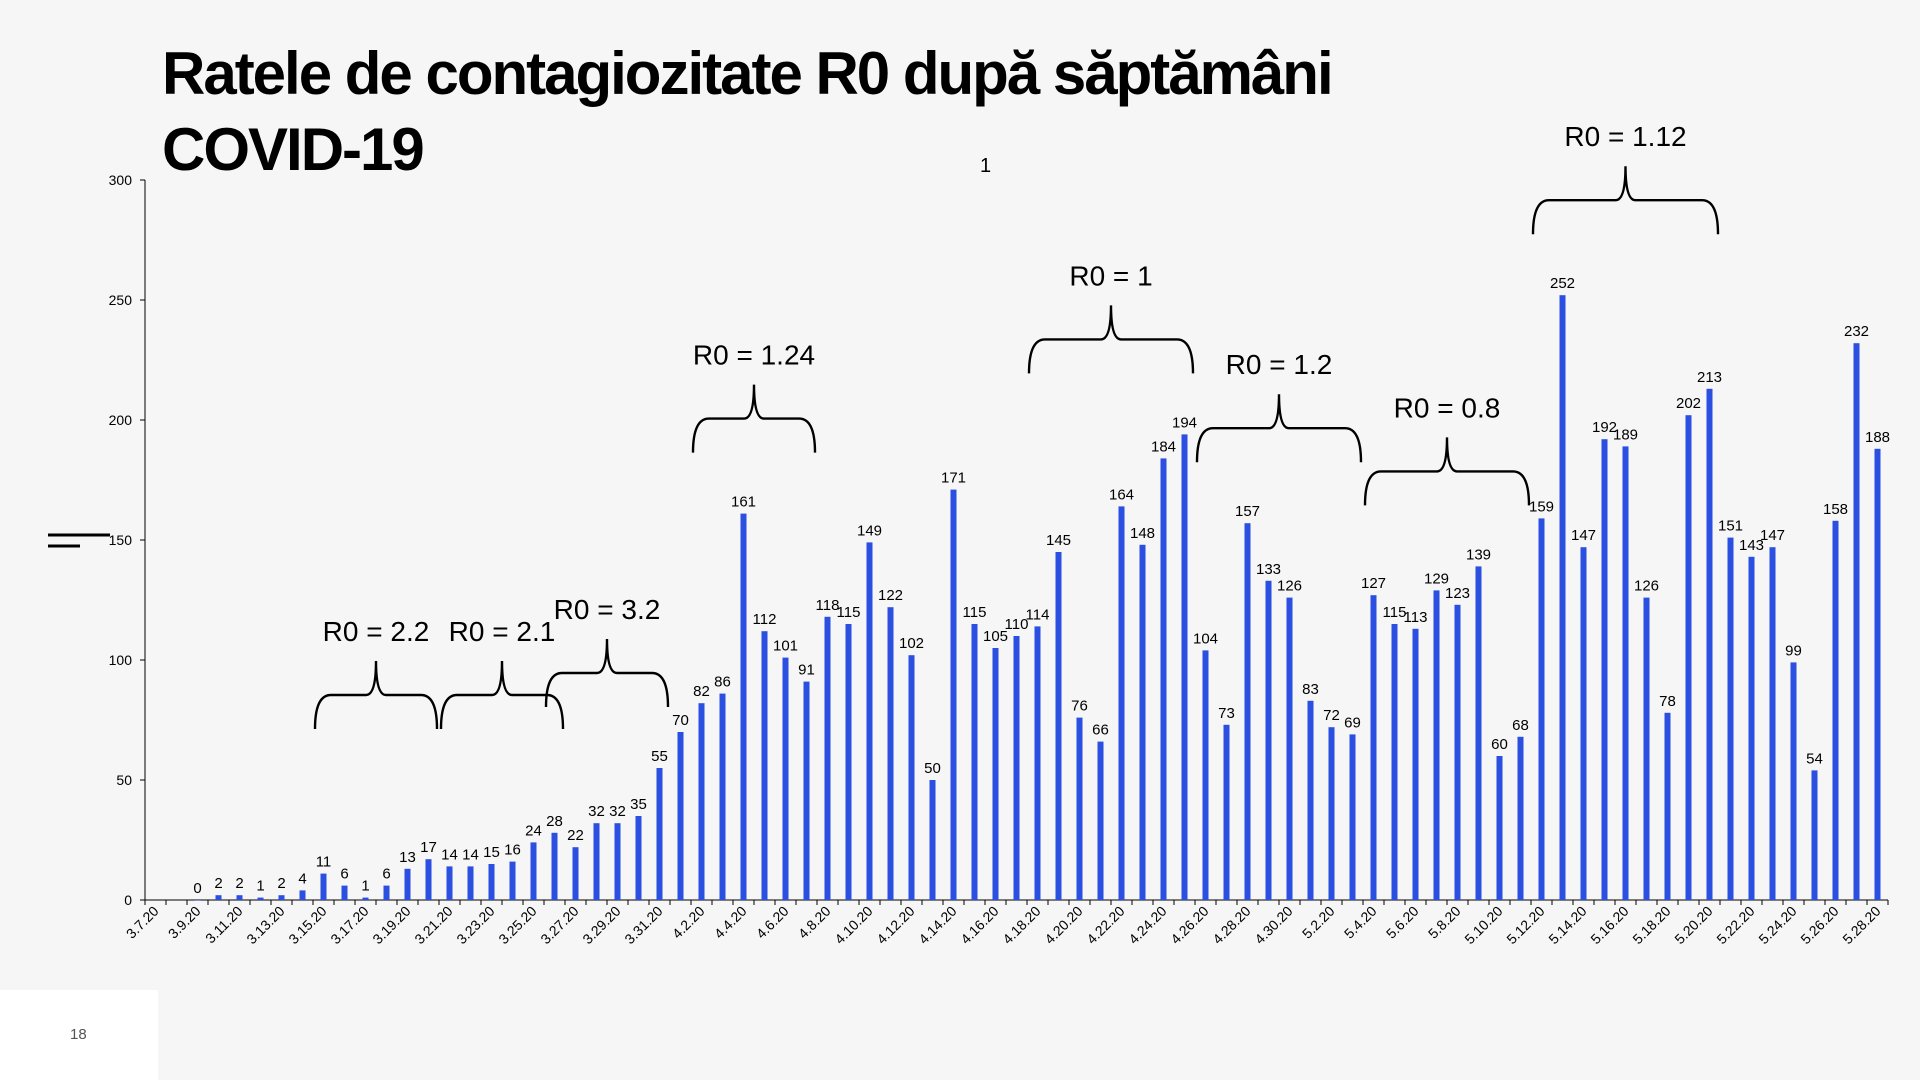  What do you see at coordinates (1856, 331) in the screenshot?
I see `data-label: 232` at bounding box center [1856, 331].